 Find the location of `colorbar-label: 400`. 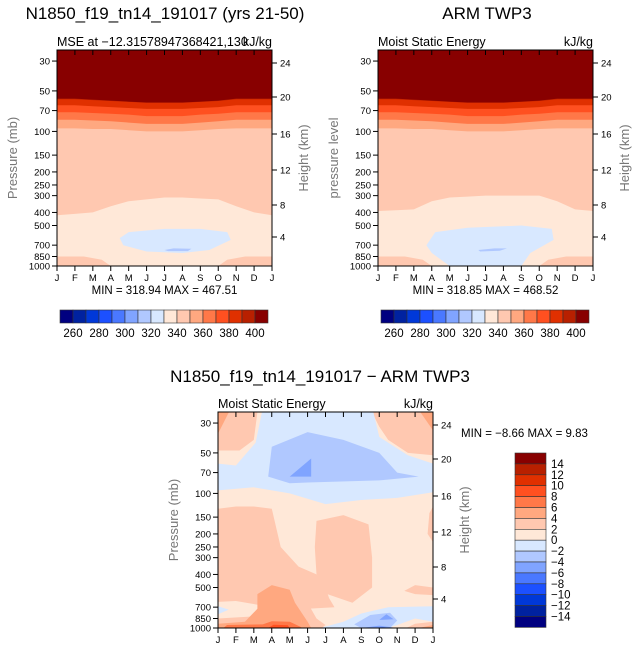

colorbar-label: 400 is located at coordinates (254, 334).